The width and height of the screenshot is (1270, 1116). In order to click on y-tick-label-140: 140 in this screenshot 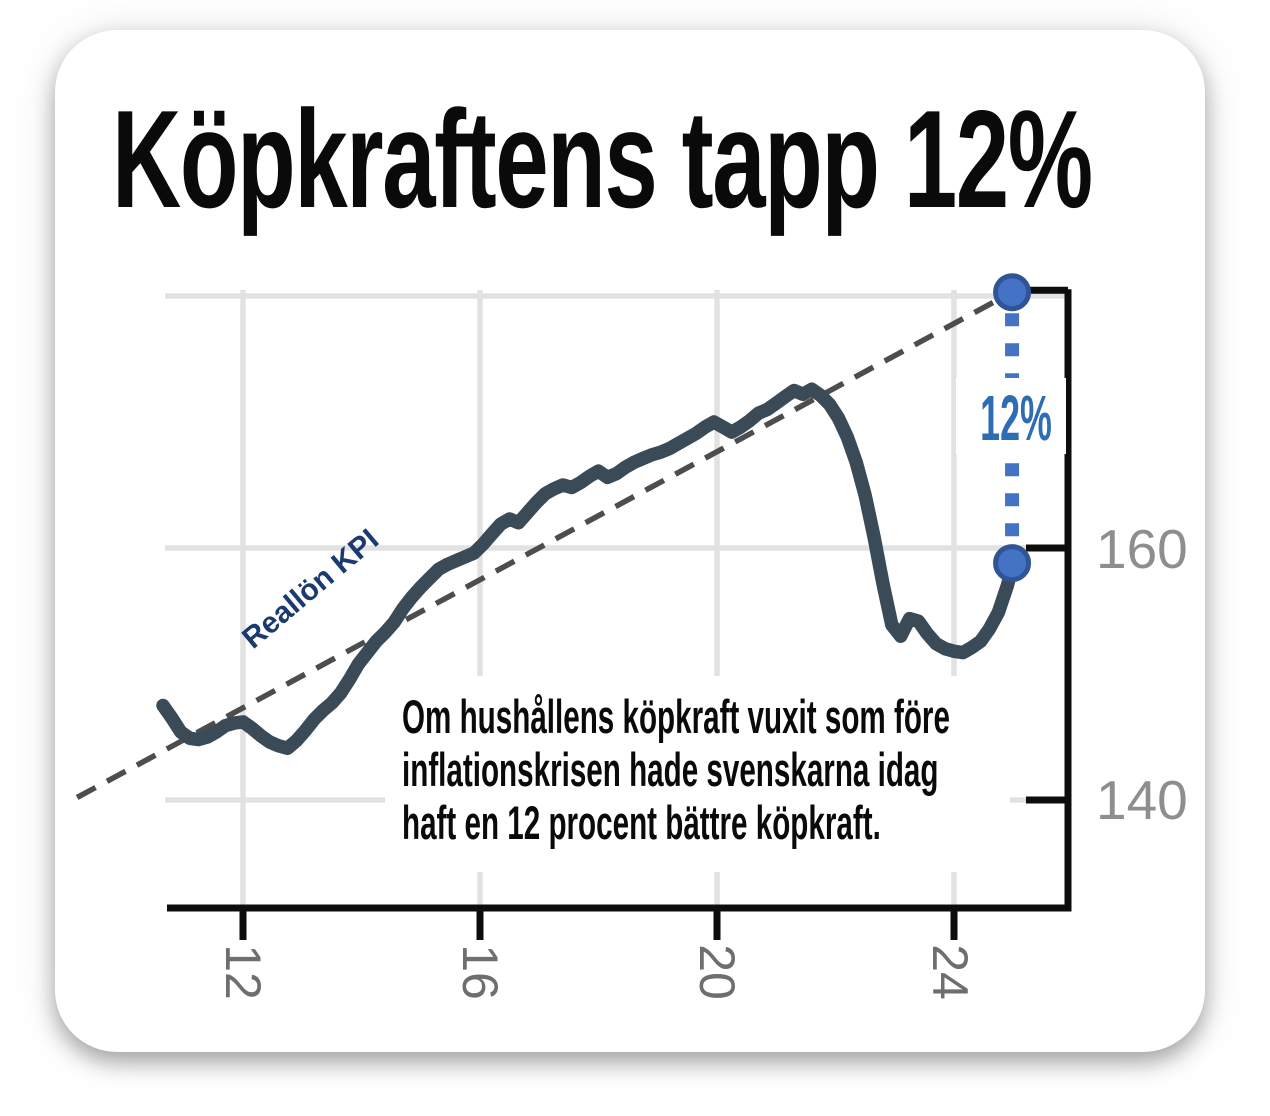, I will do `click(1142, 800)`.